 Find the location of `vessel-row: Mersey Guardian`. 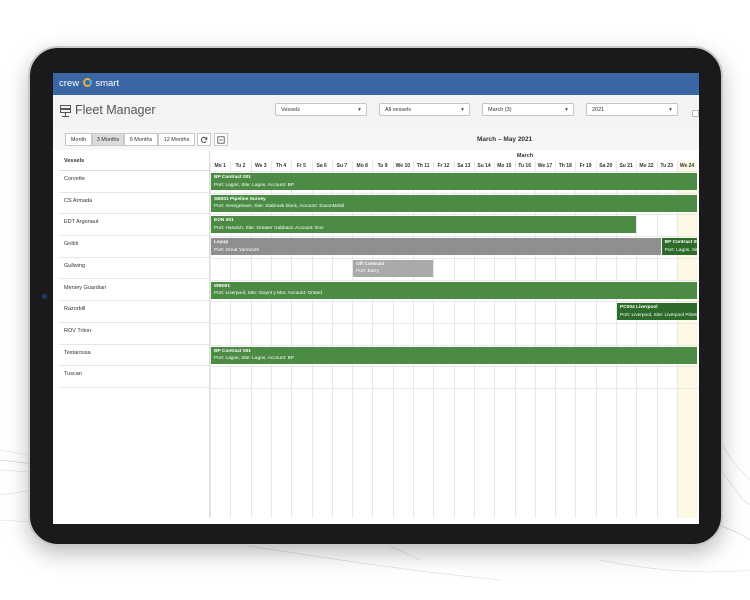

vessel-row: Mersey Guardian is located at coordinates (134, 291).